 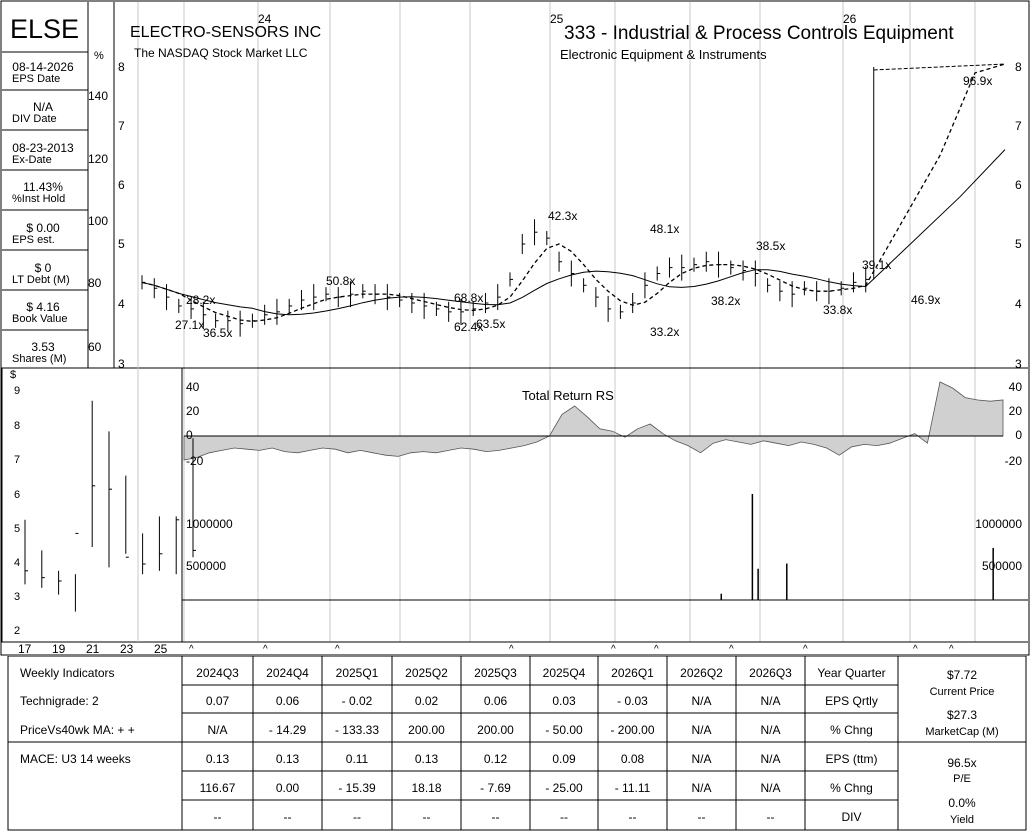 I want to click on table-cell: 2026Q1, so click(x=632, y=673).